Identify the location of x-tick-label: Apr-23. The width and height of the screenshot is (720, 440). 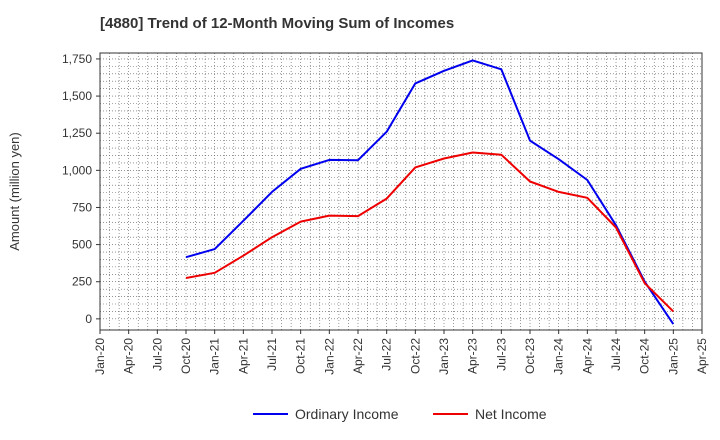
(473, 356).